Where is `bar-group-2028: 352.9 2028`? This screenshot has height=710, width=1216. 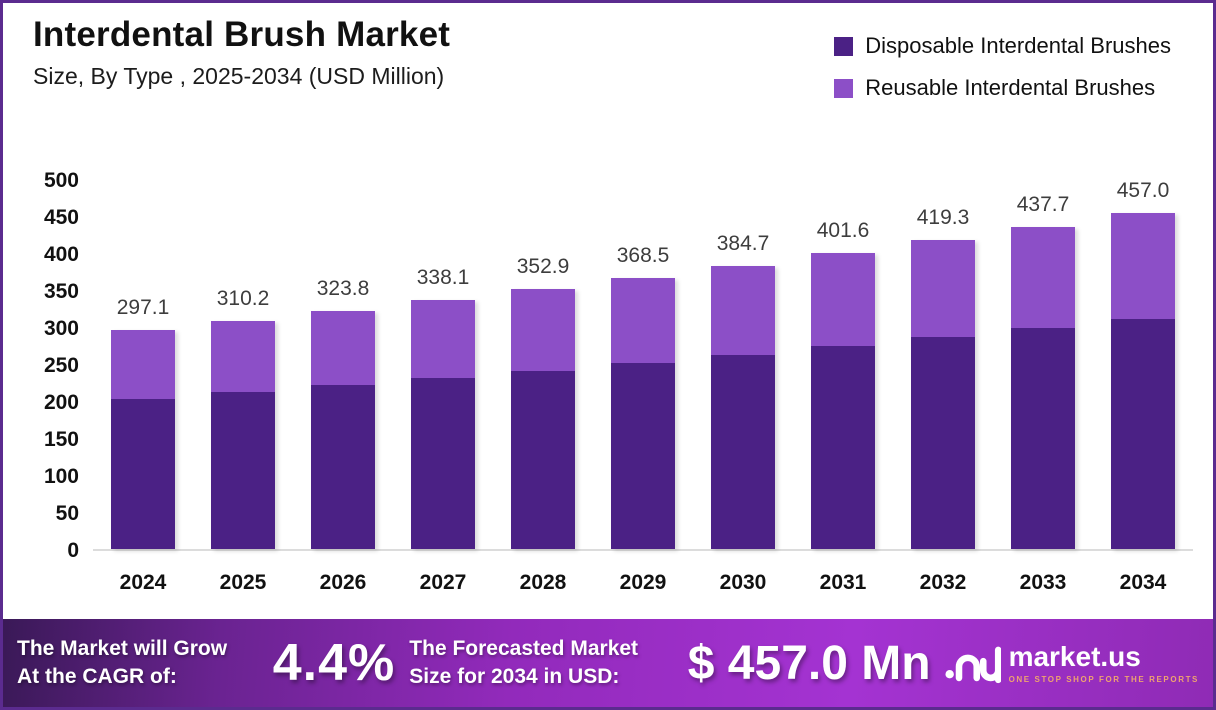
bar-group-2028: 352.9 2028 is located at coordinates (543, 387).